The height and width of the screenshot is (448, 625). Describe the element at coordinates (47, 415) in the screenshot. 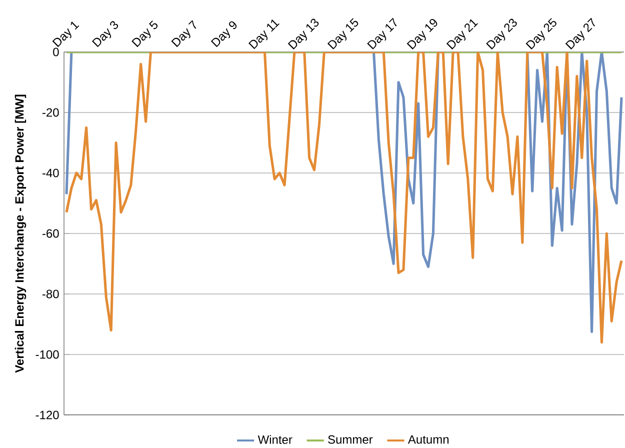

I see `y-tick-label: -120` at that location.